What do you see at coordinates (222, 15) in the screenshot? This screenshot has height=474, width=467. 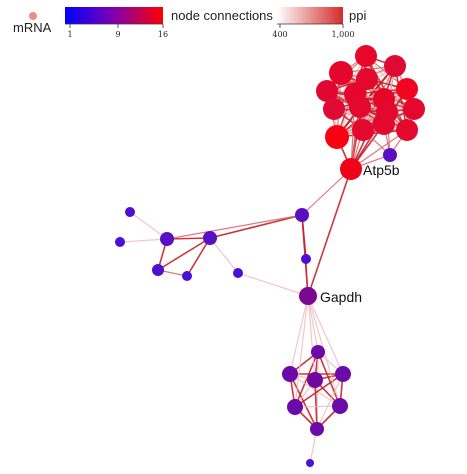 I see `connections-legend-label: node connections` at bounding box center [222, 15].